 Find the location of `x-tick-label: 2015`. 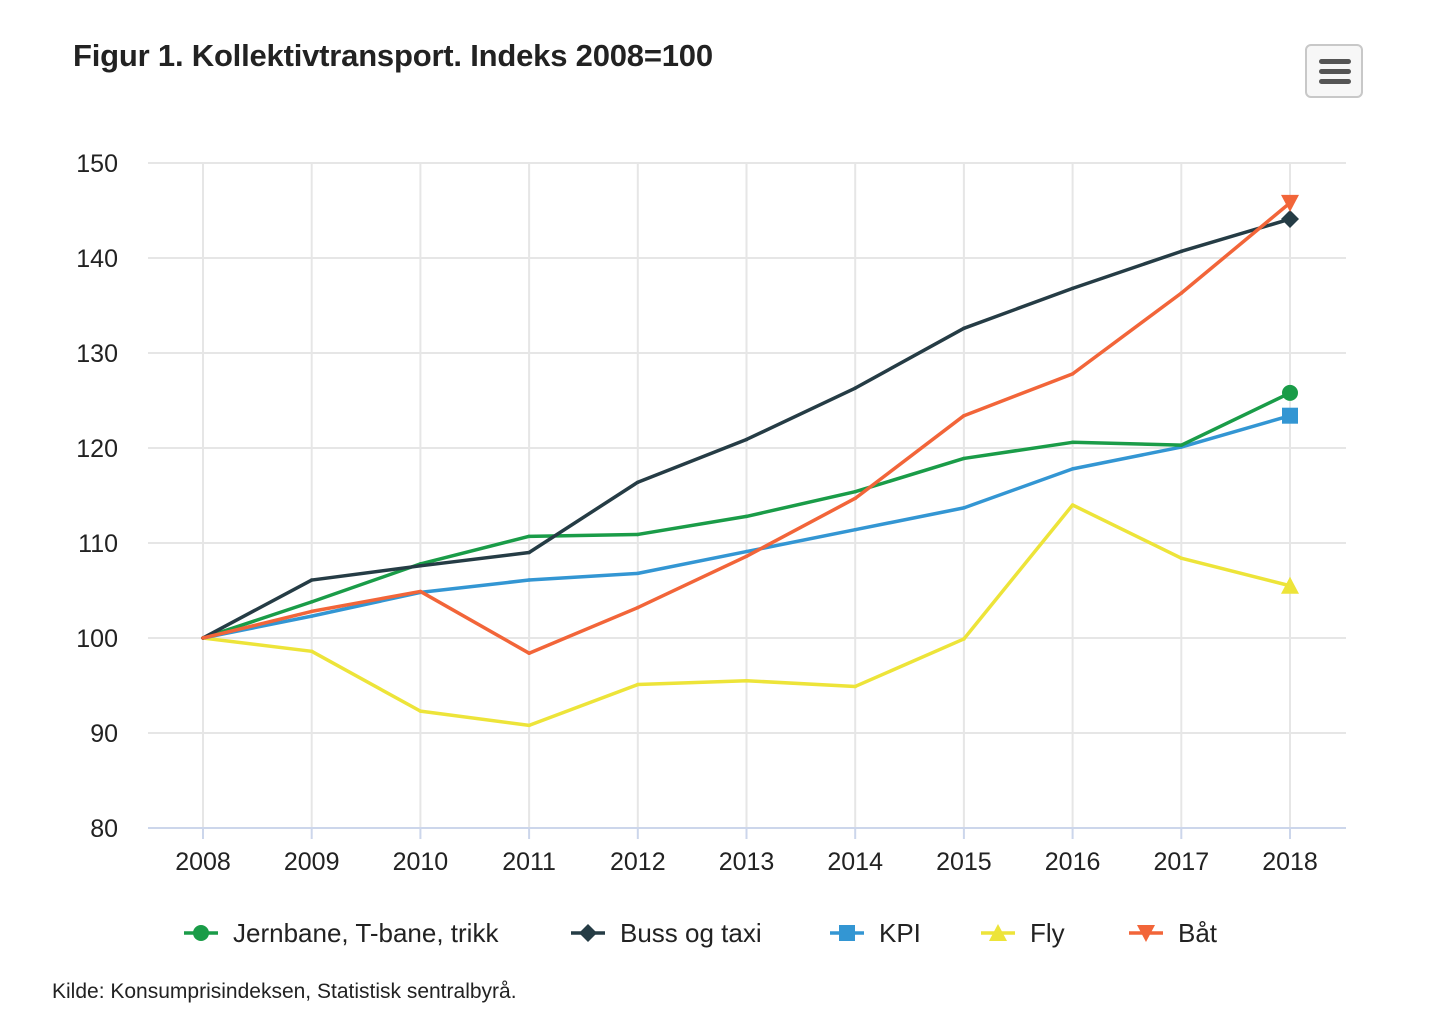

x-tick-label: 2015 is located at coordinates (964, 862).